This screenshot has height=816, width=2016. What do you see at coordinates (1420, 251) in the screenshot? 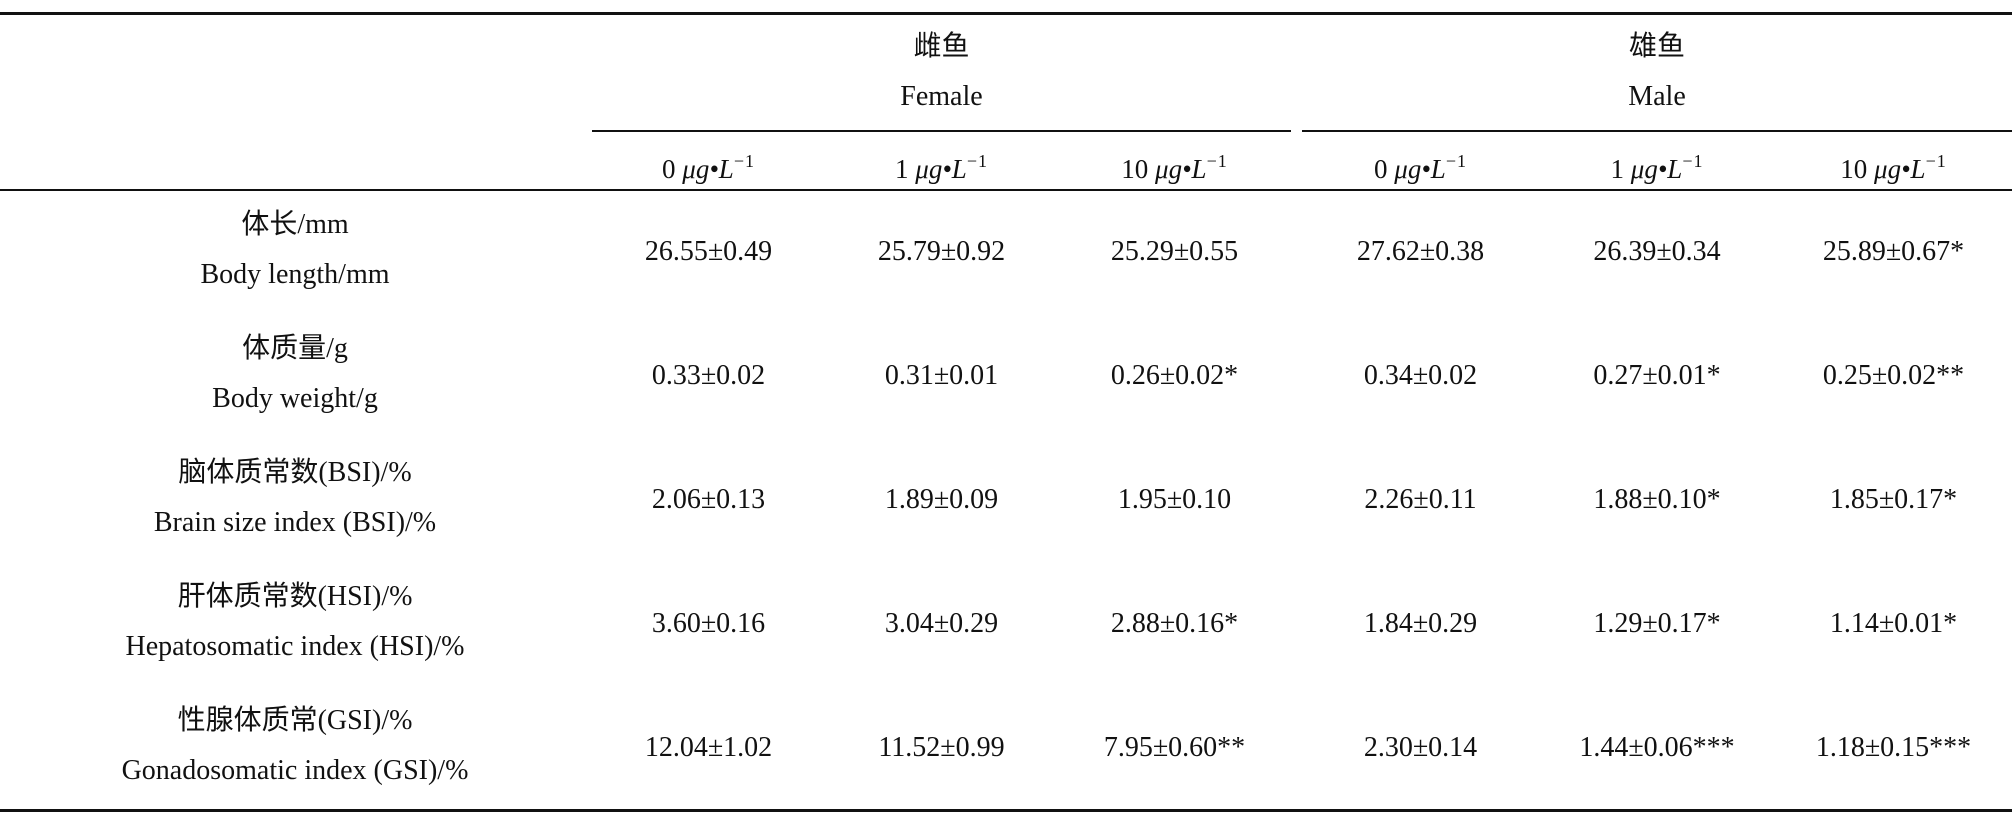
I see `table-cell: 27.62±0.38` at bounding box center [1420, 251].